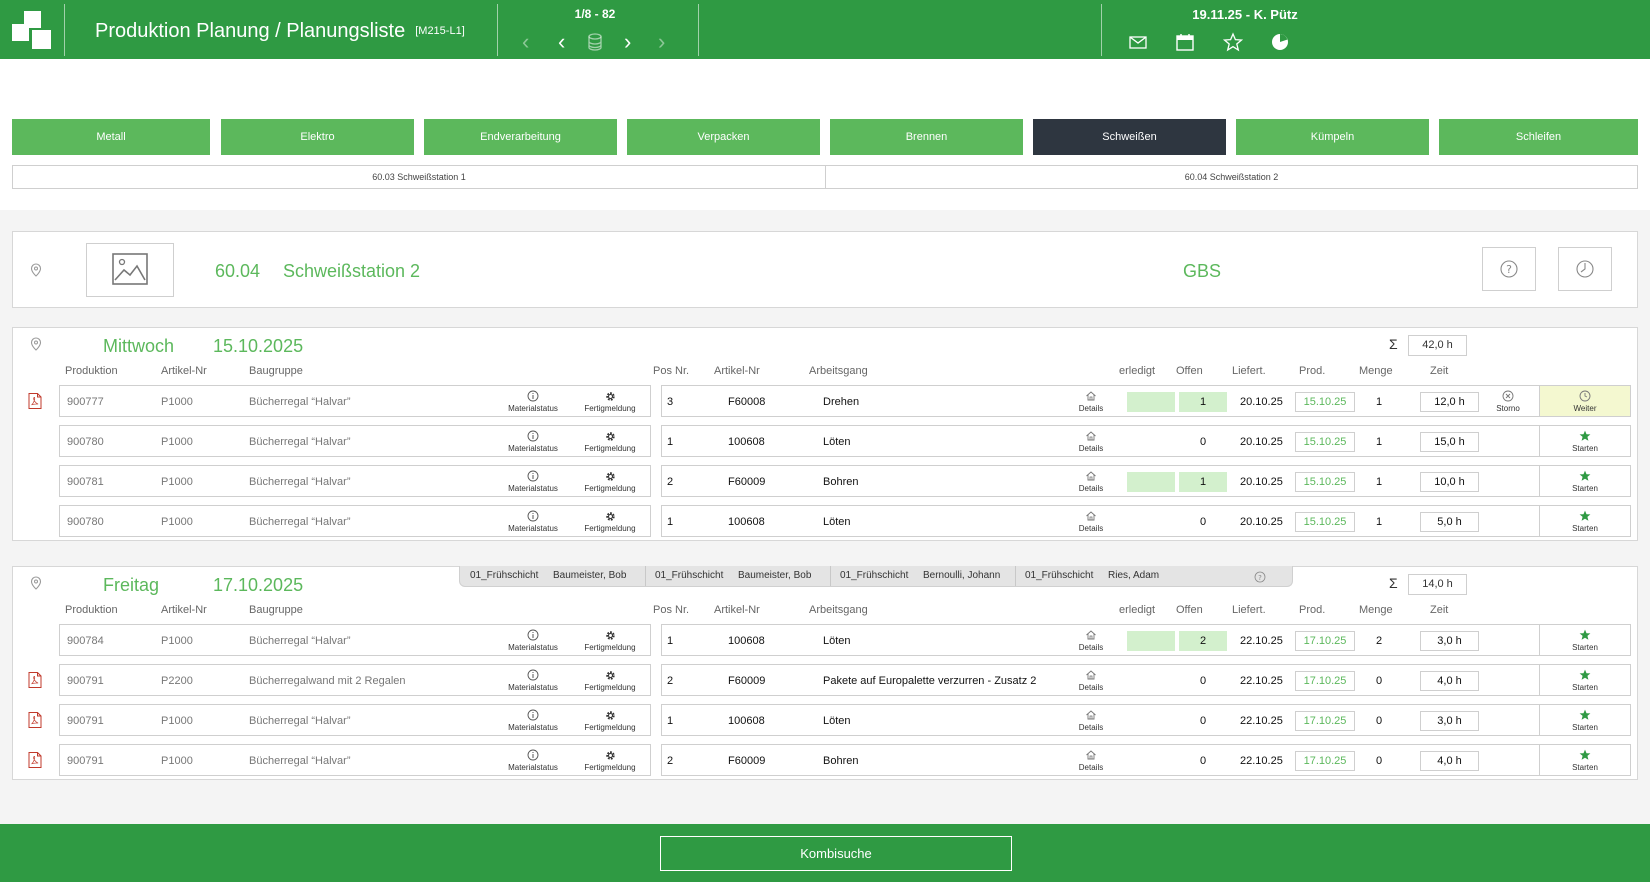 The height and width of the screenshot is (882, 1650). What do you see at coordinates (526, 41) in the screenshot?
I see `first-page-icon: ‹` at bounding box center [526, 41].